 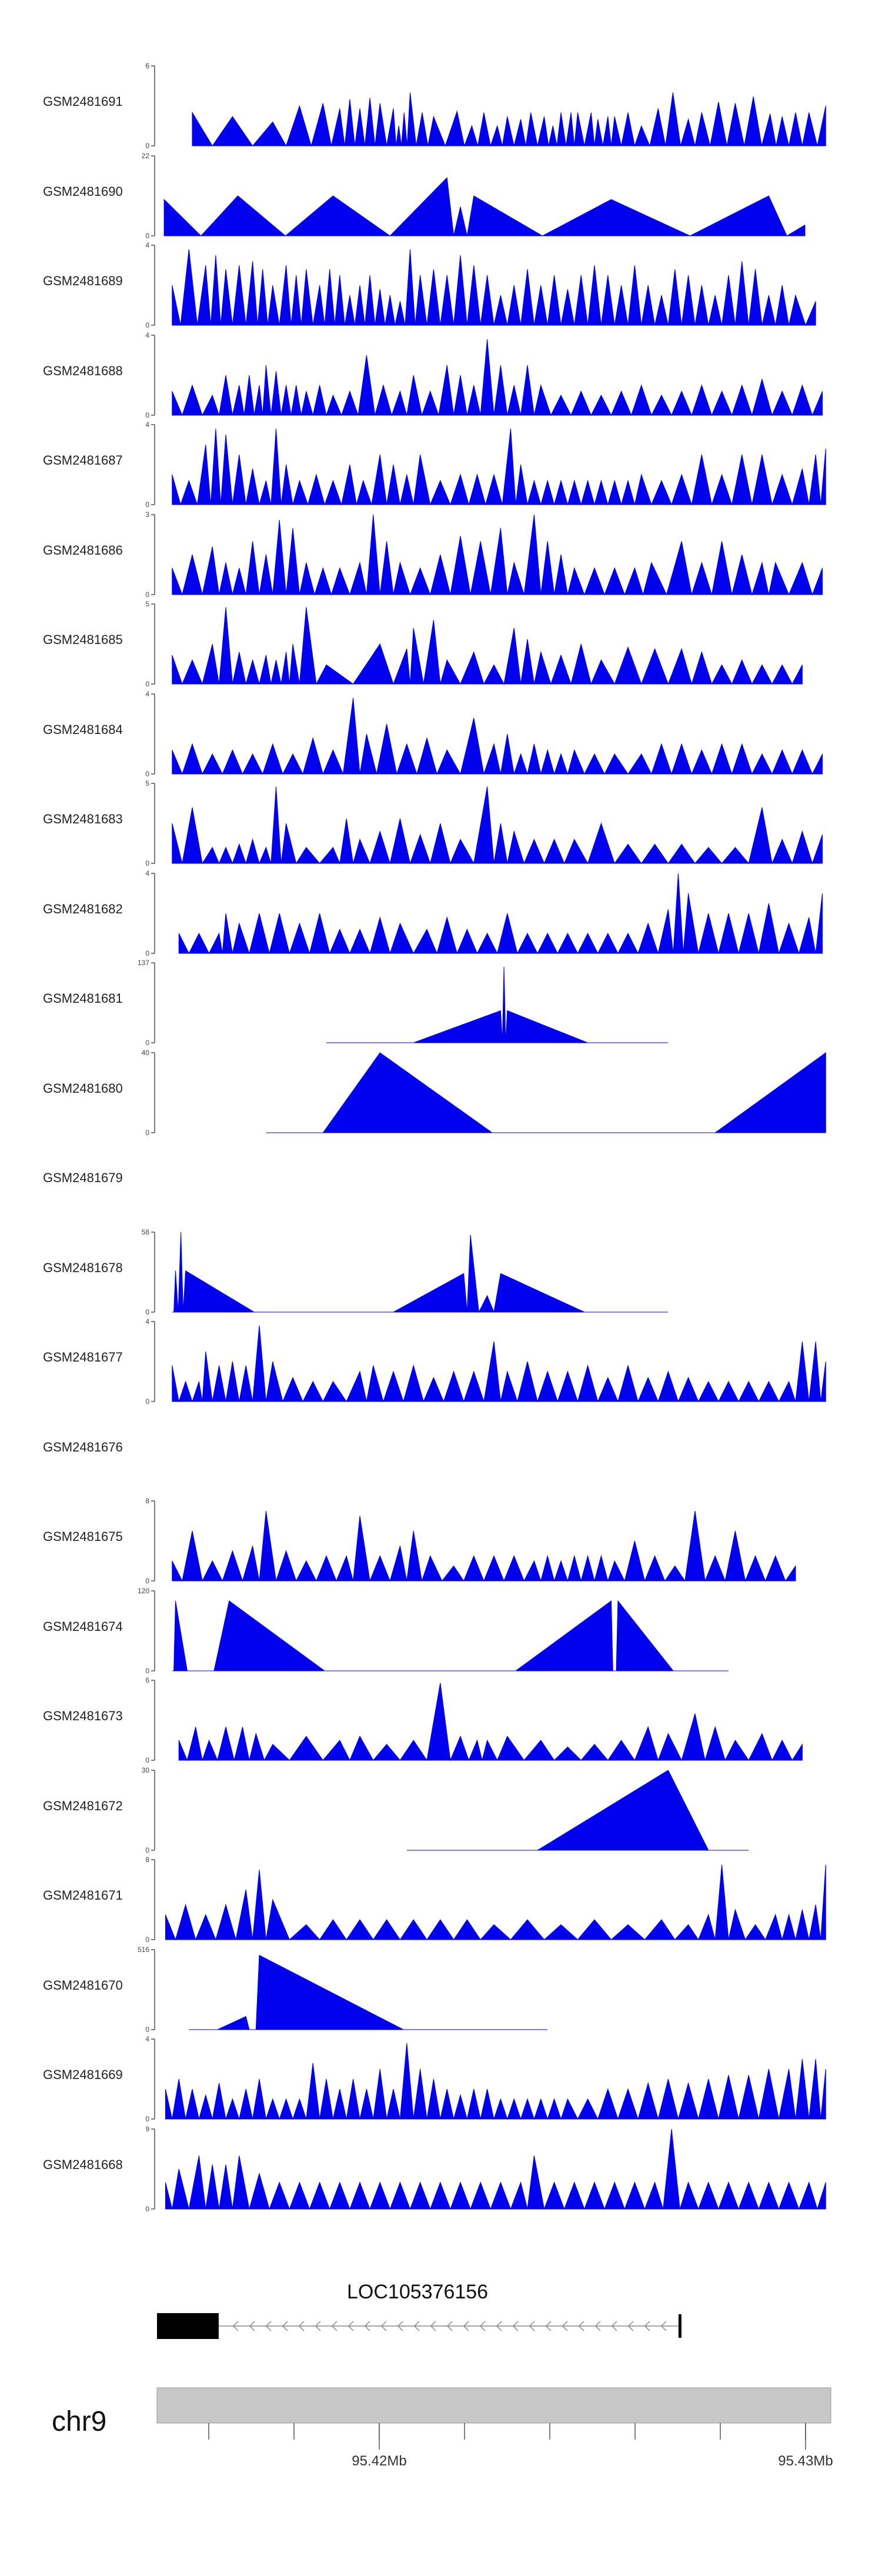 I want to click on track-plot: 30 0, so click(x=445, y=1810).